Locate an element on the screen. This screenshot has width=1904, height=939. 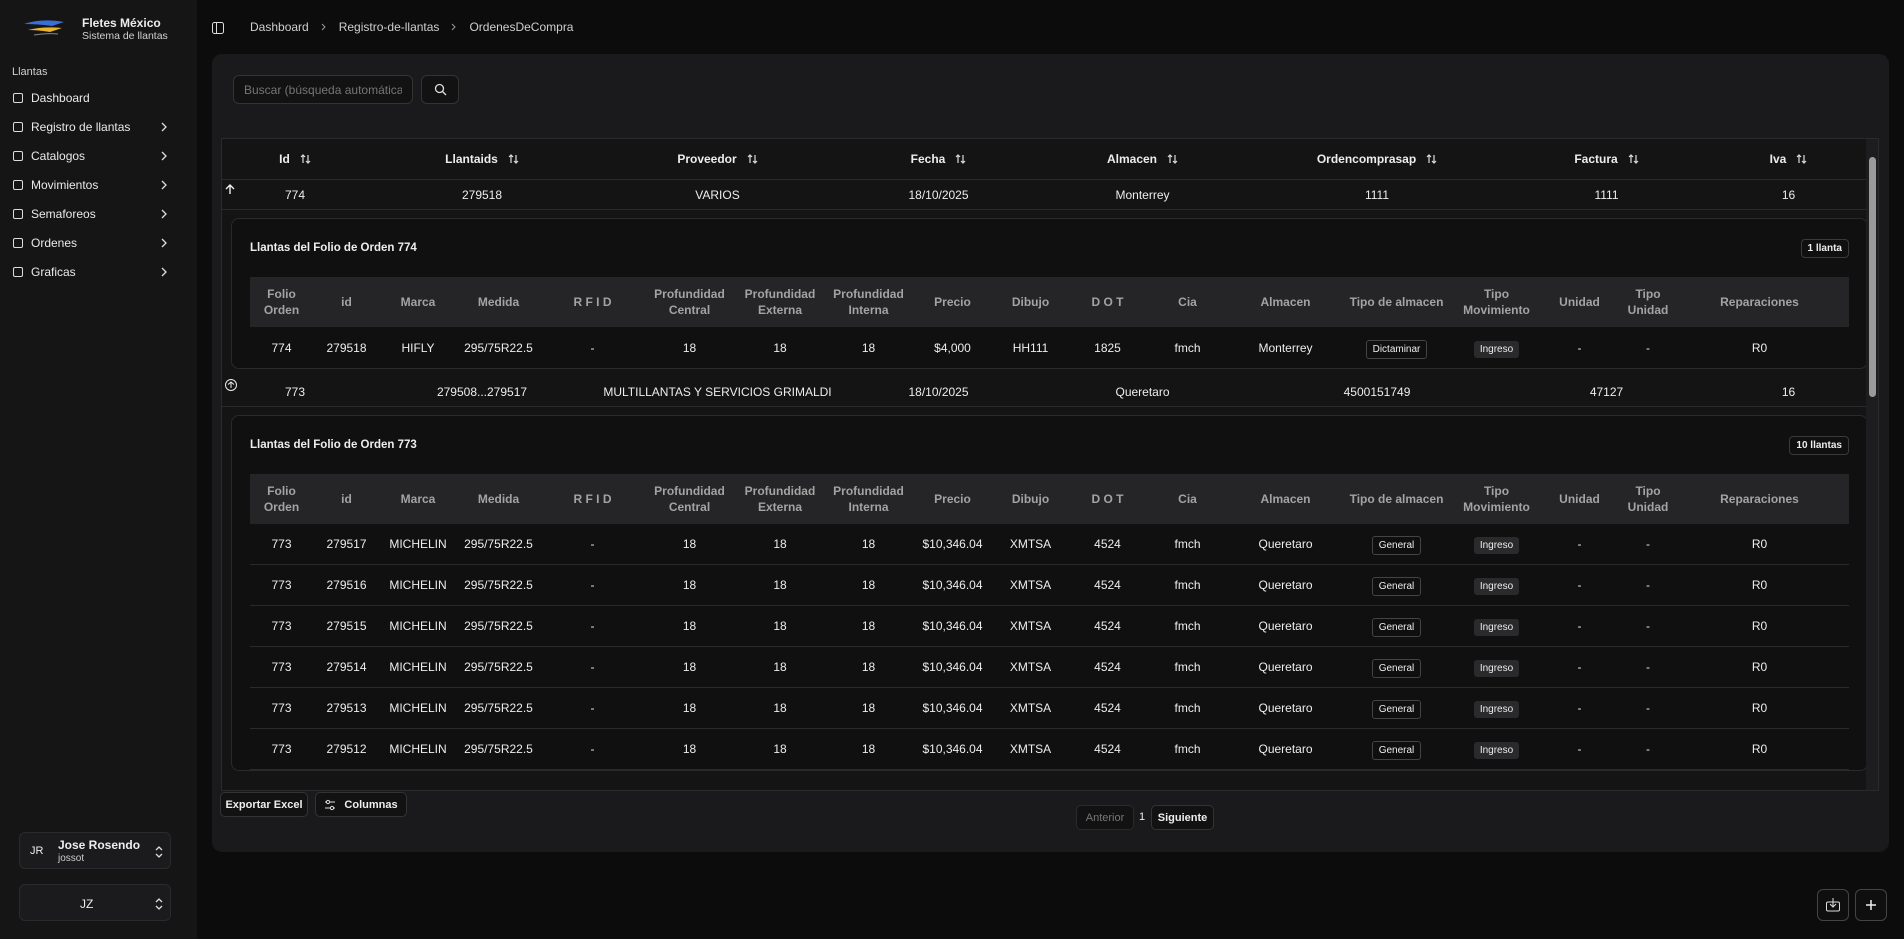
header-cell: Llantaids is located at coordinates (482, 159).